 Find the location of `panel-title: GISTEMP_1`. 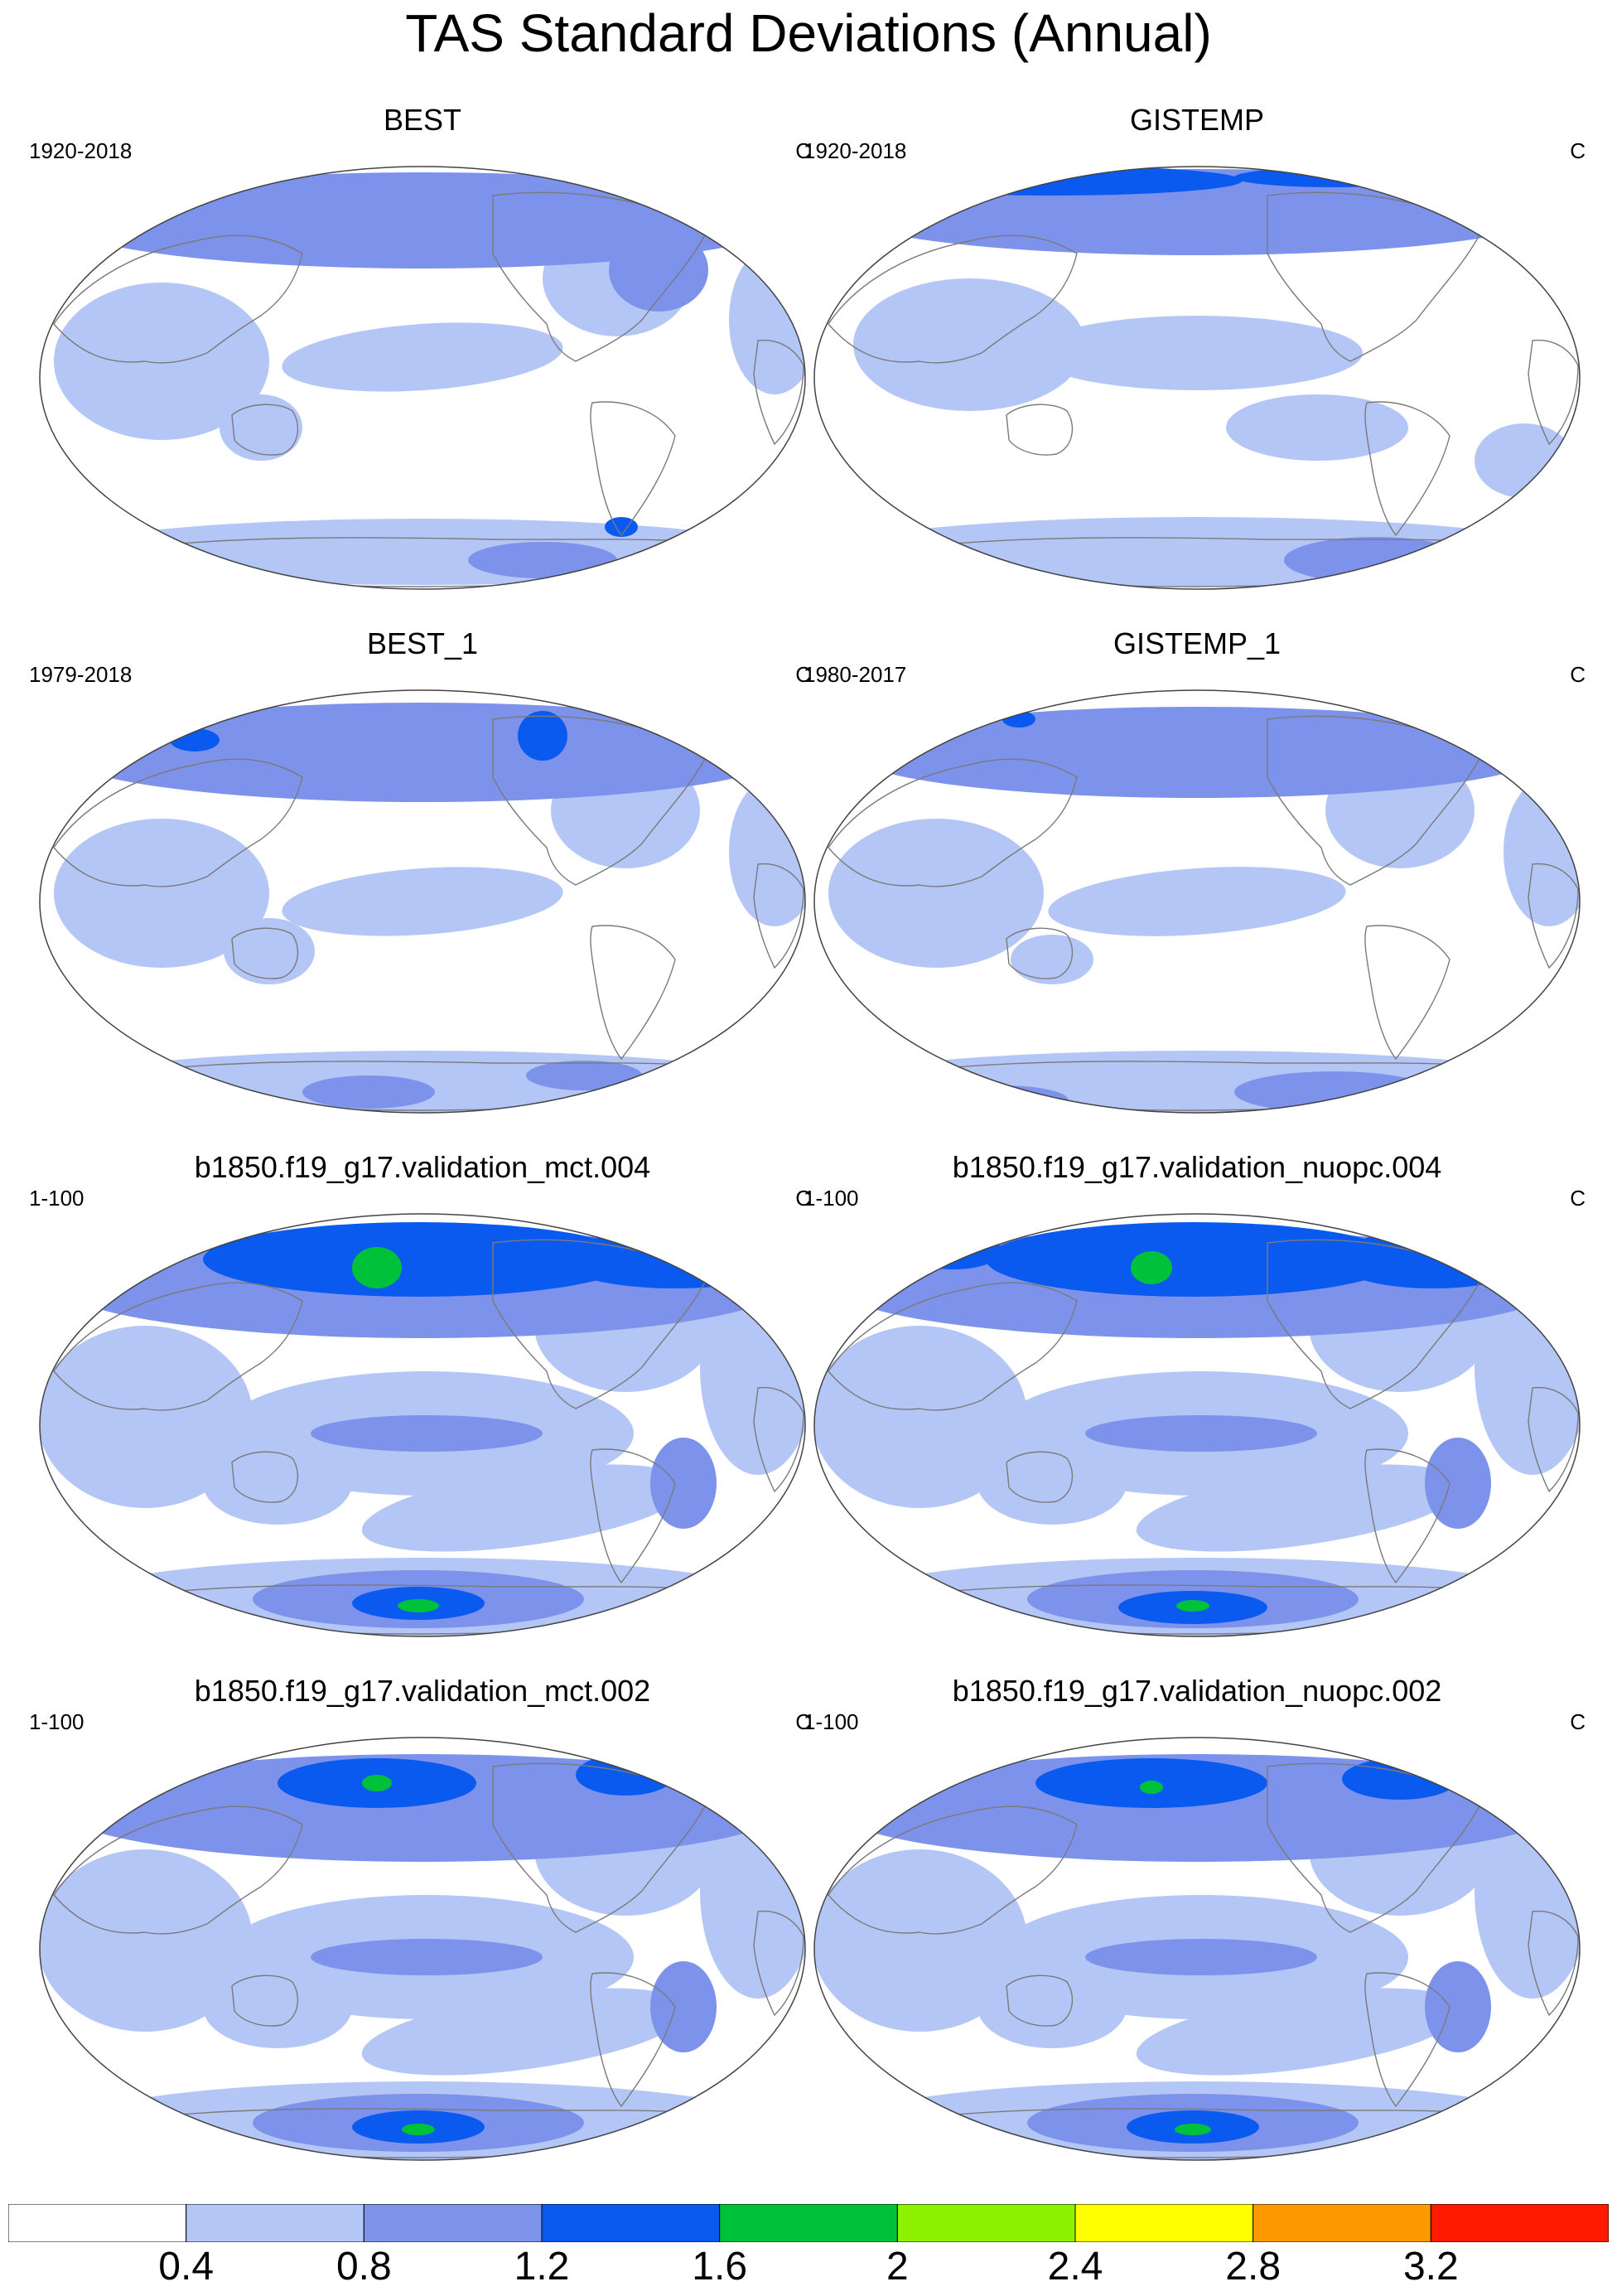

panel-title: GISTEMP_1 is located at coordinates (1197, 643).